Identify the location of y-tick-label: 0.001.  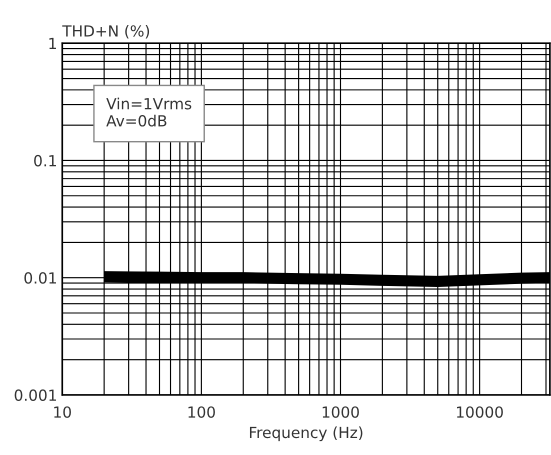
(35, 395).